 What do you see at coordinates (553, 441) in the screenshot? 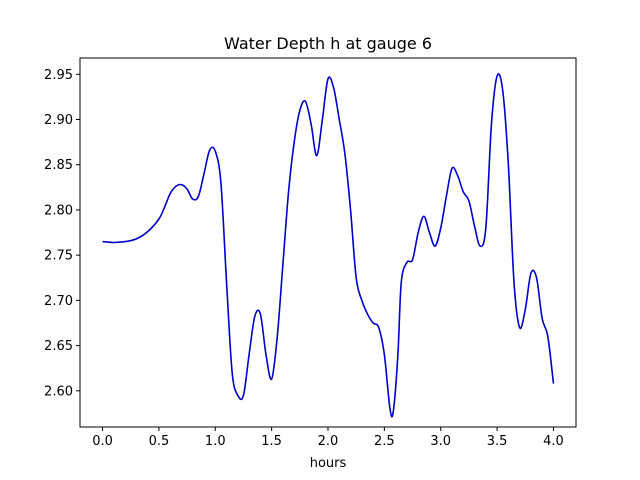
I see `x-tick-label: 4.0` at bounding box center [553, 441].